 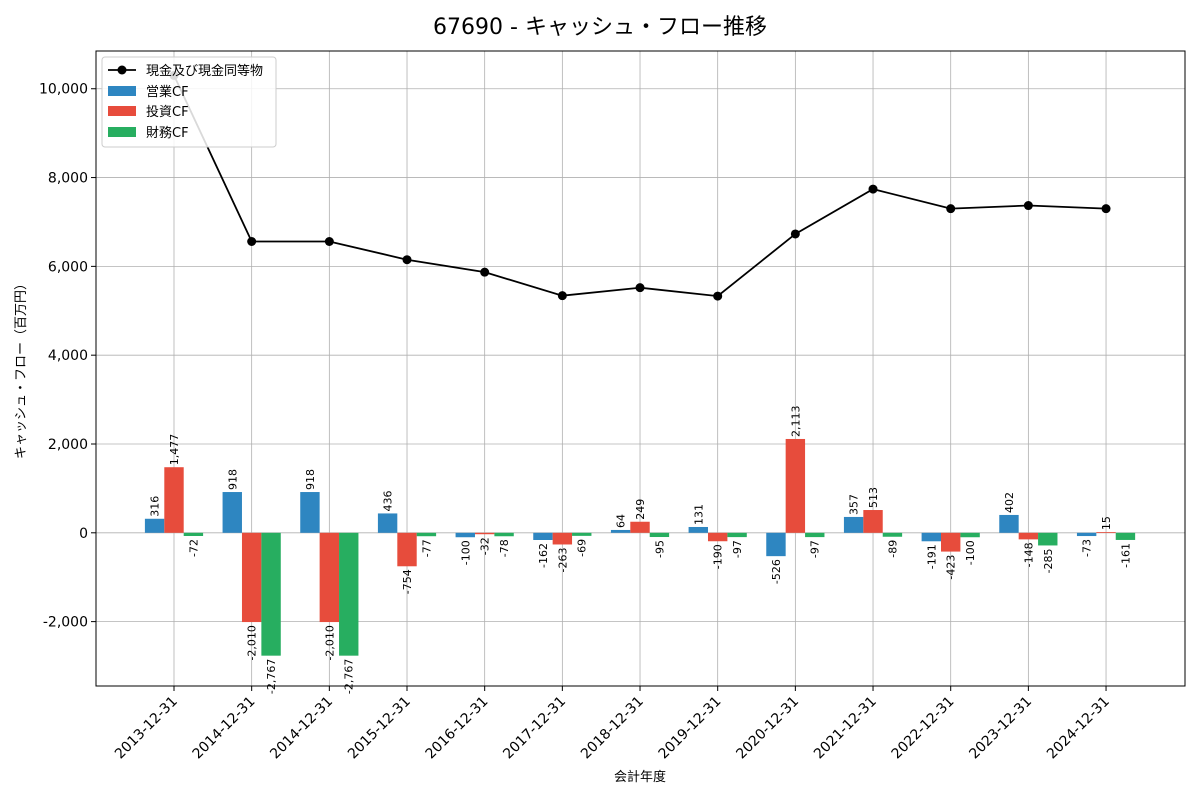 I want to click on bar-value-label: -95, so click(x=659, y=549).